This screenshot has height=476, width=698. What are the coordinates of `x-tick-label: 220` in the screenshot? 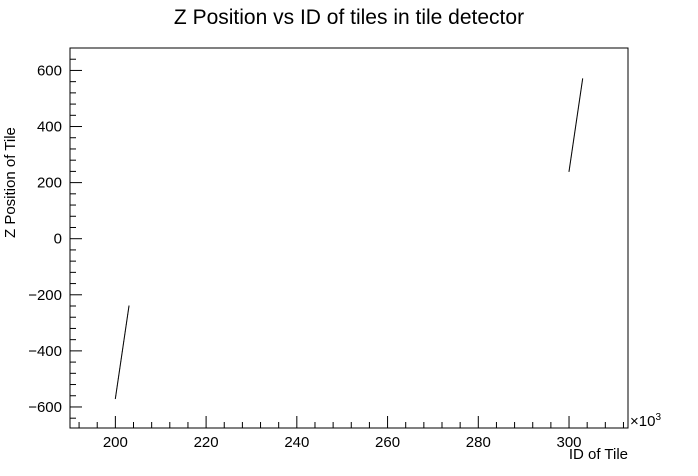 It's located at (206, 442).